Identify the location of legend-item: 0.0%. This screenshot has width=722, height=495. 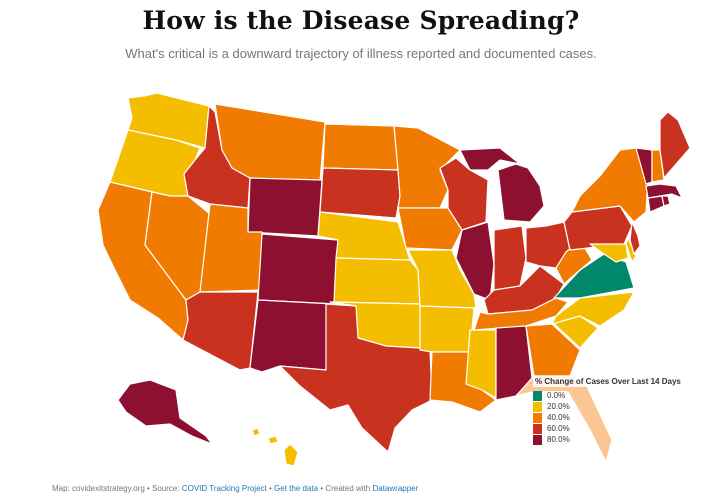
(608, 395).